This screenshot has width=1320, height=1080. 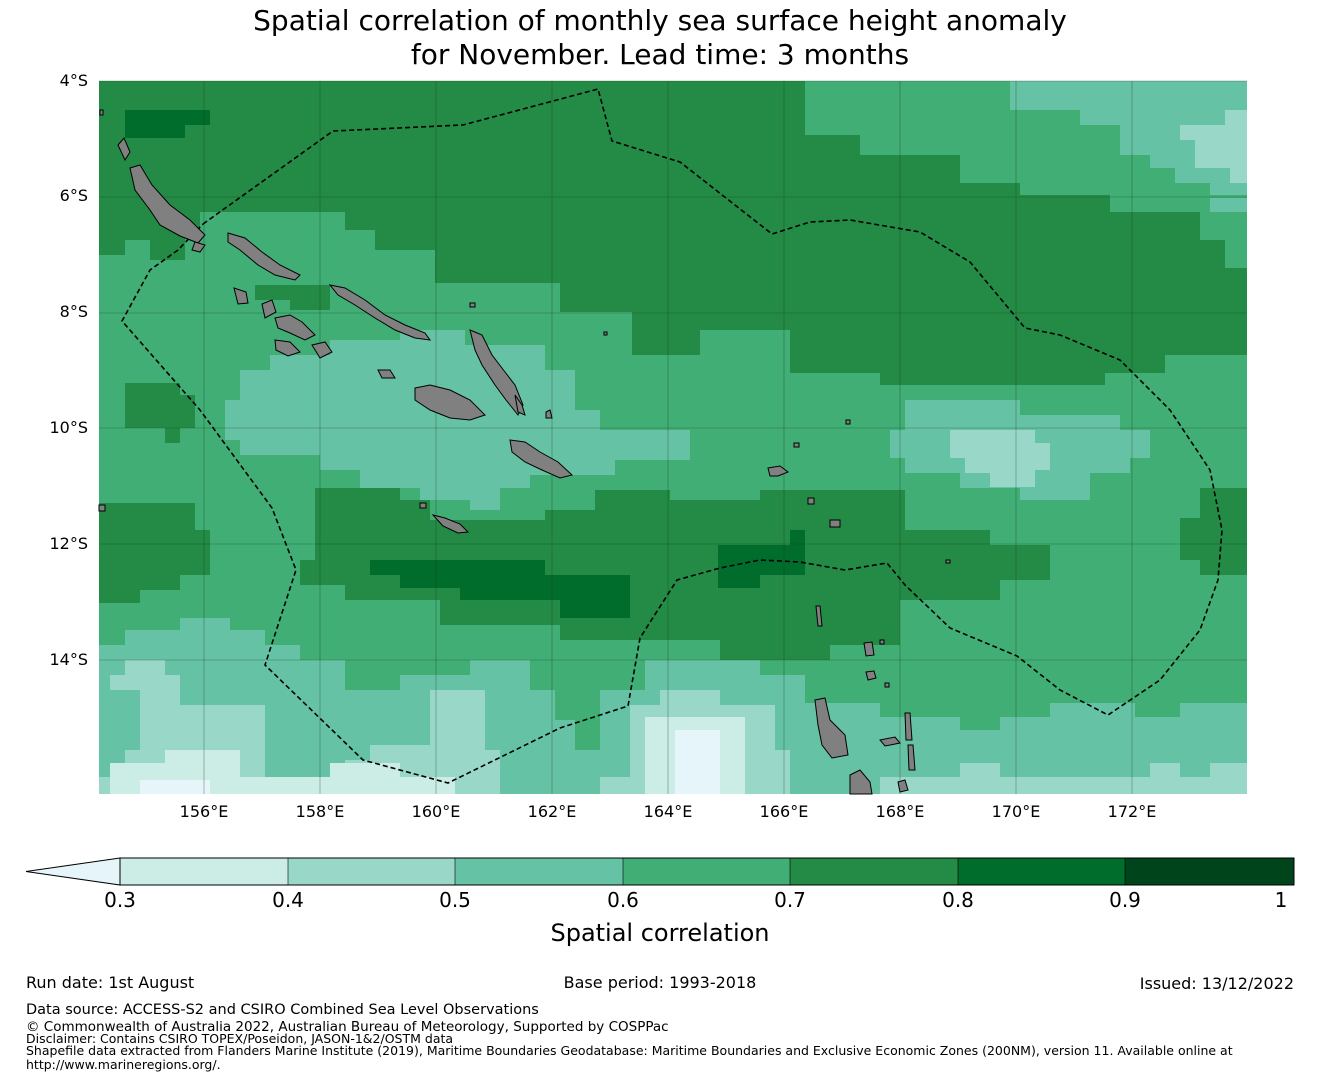 What do you see at coordinates (900, 811) in the screenshot?
I see `lon-tick-label: 168°E` at bounding box center [900, 811].